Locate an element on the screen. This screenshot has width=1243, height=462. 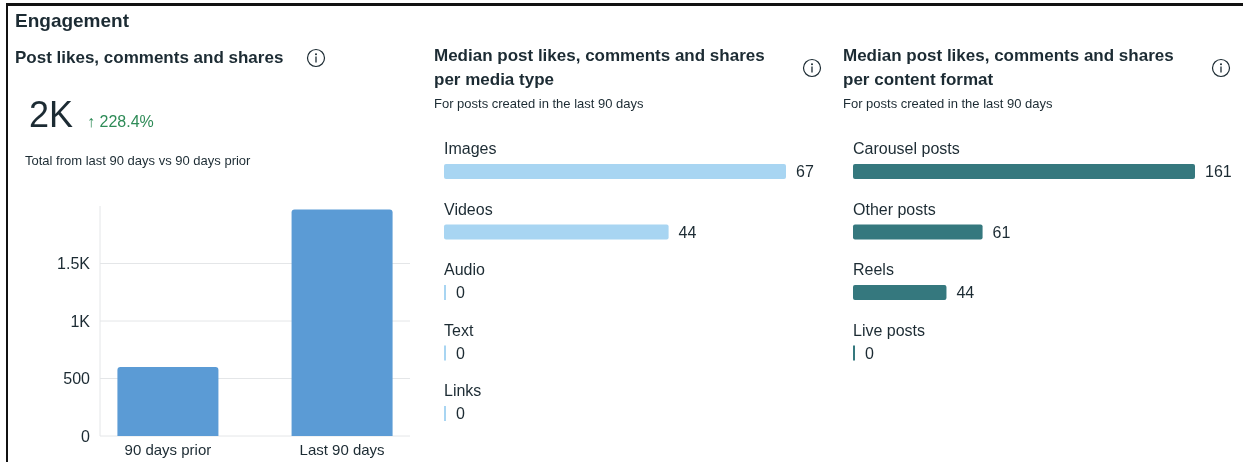
y-tick-label: 500 is located at coordinates (77, 379).